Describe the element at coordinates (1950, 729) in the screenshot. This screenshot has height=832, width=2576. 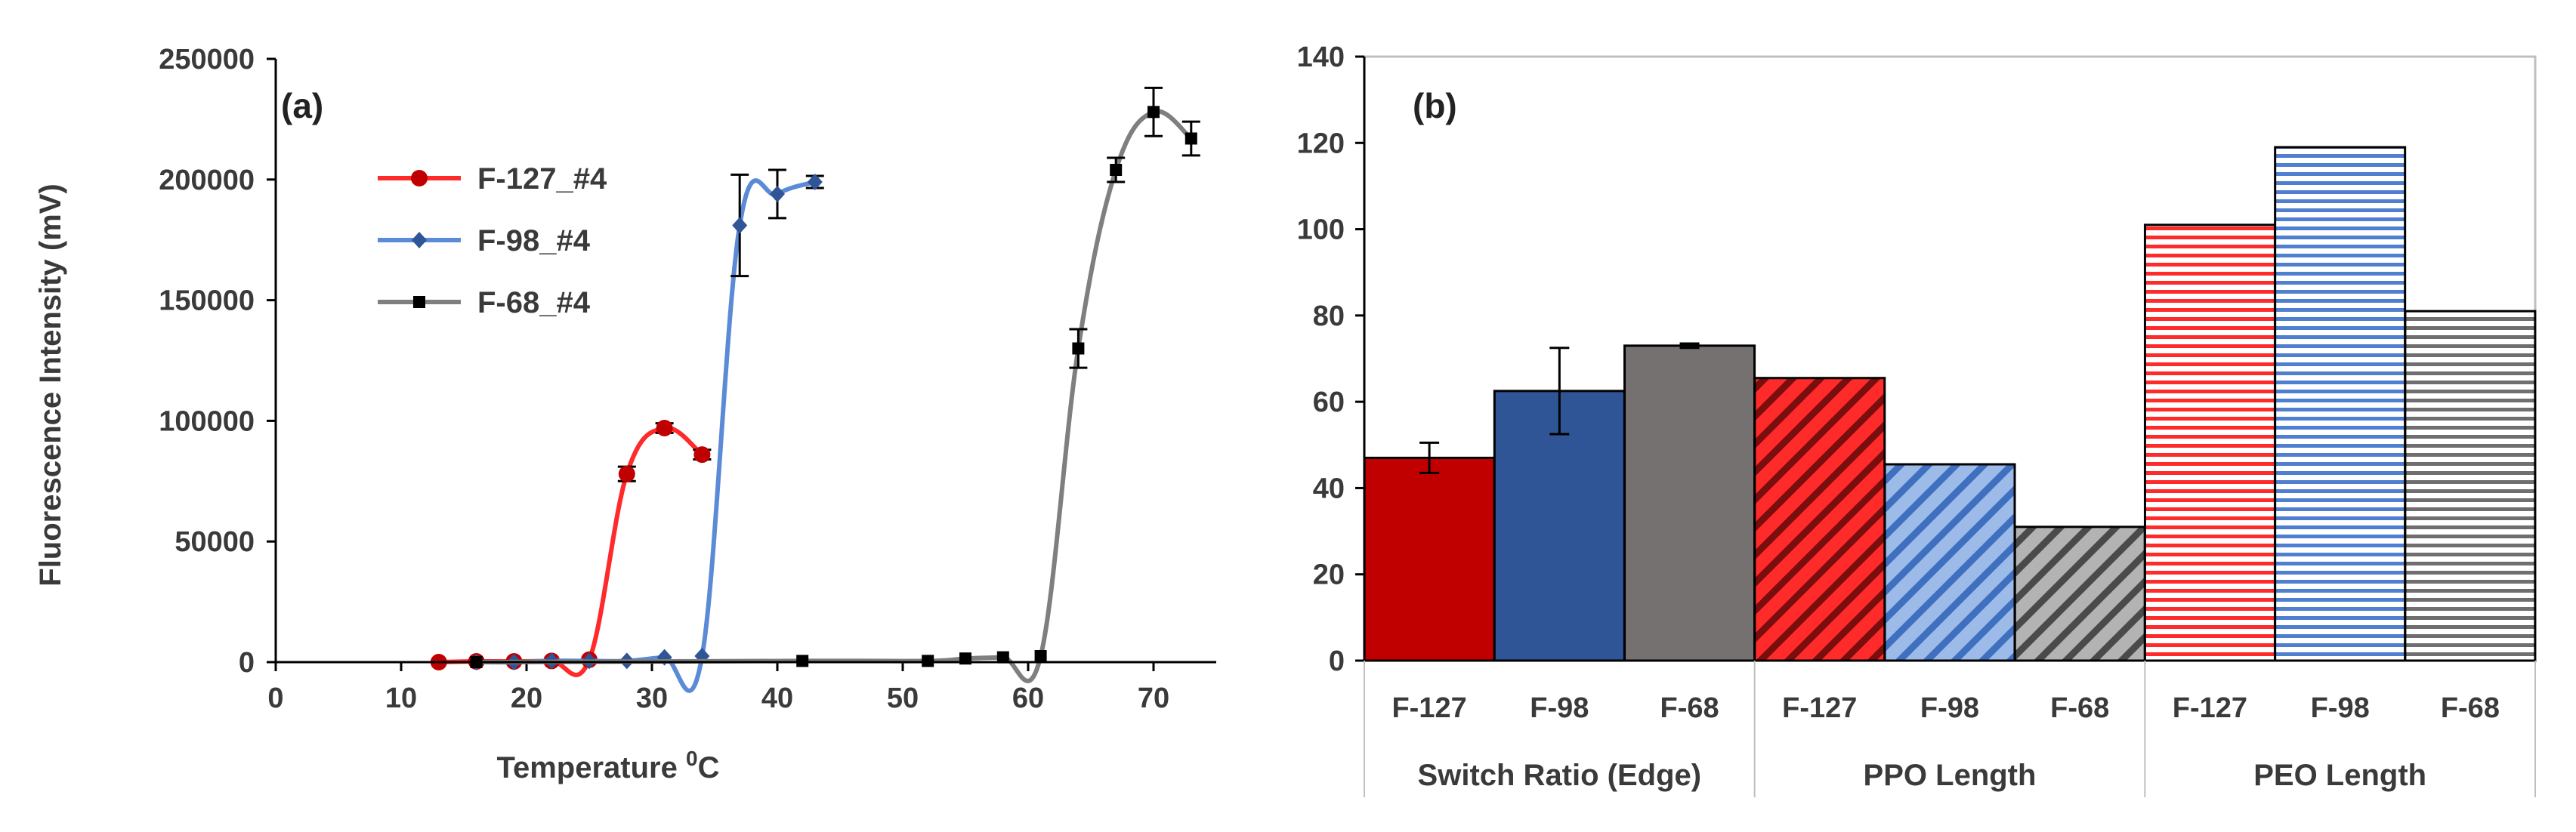
I see `chart-b-group-labels: Switch Ratio (Edge) PPO Length PEO Length` at that location.